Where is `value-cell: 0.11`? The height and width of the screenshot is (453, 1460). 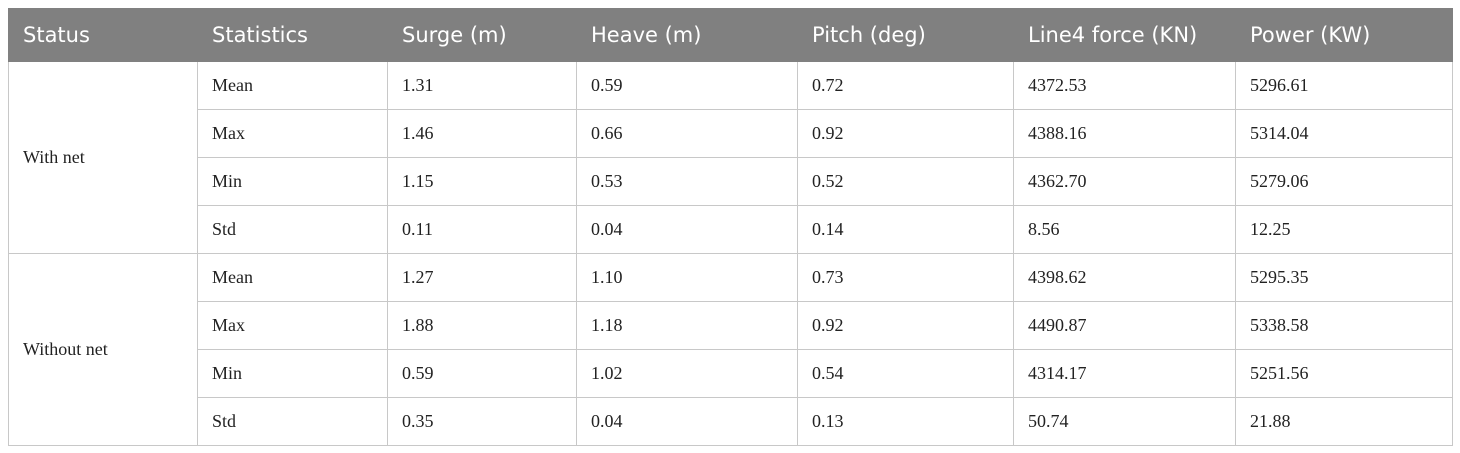 value-cell: 0.11 is located at coordinates (482, 229).